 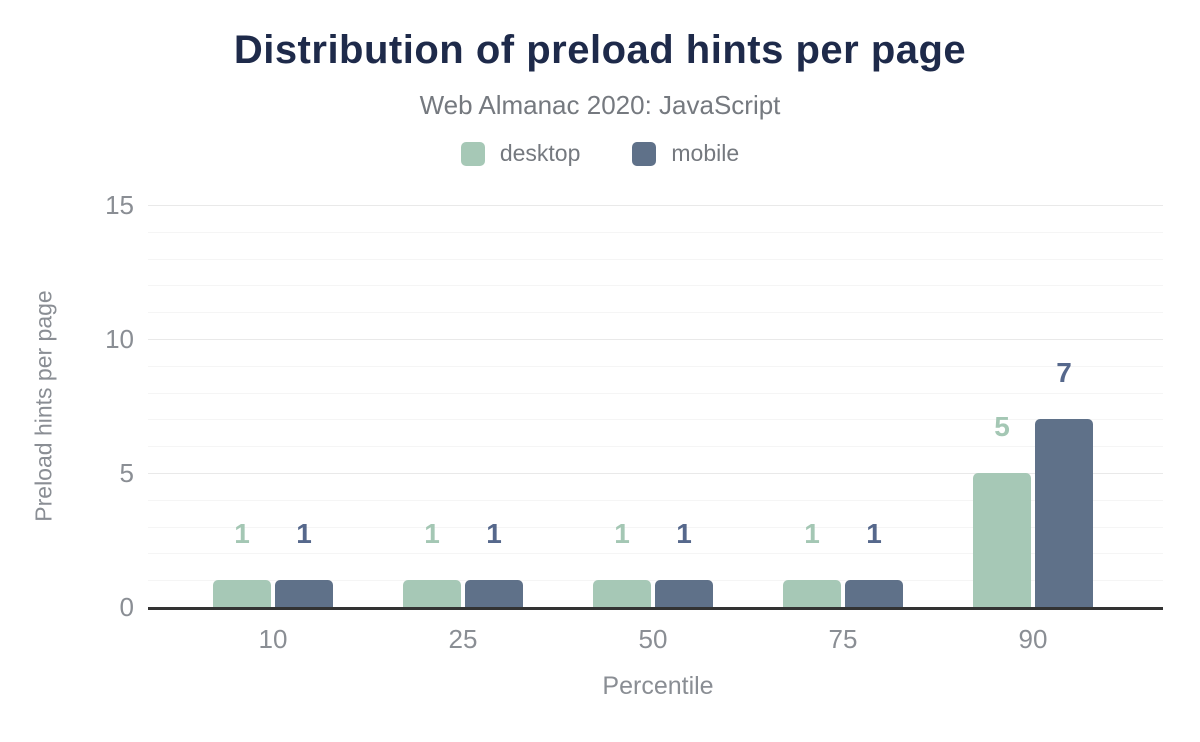 What do you see at coordinates (600, 153) in the screenshot?
I see `legend: desktop mobile` at bounding box center [600, 153].